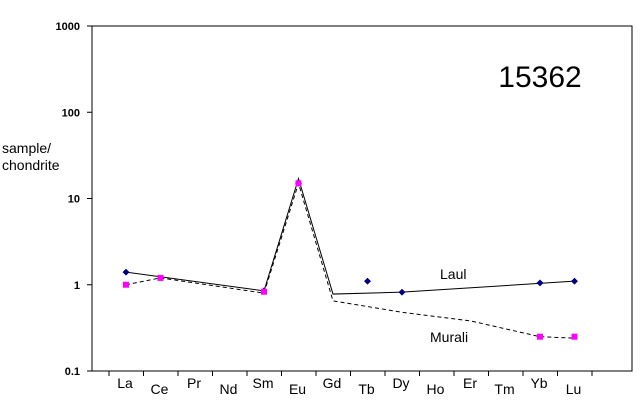 This screenshot has height=406, width=644. What do you see at coordinates (77, 286) in the screenshot?
I see `y-tick-label: 1` at bounding box center [77, 286].